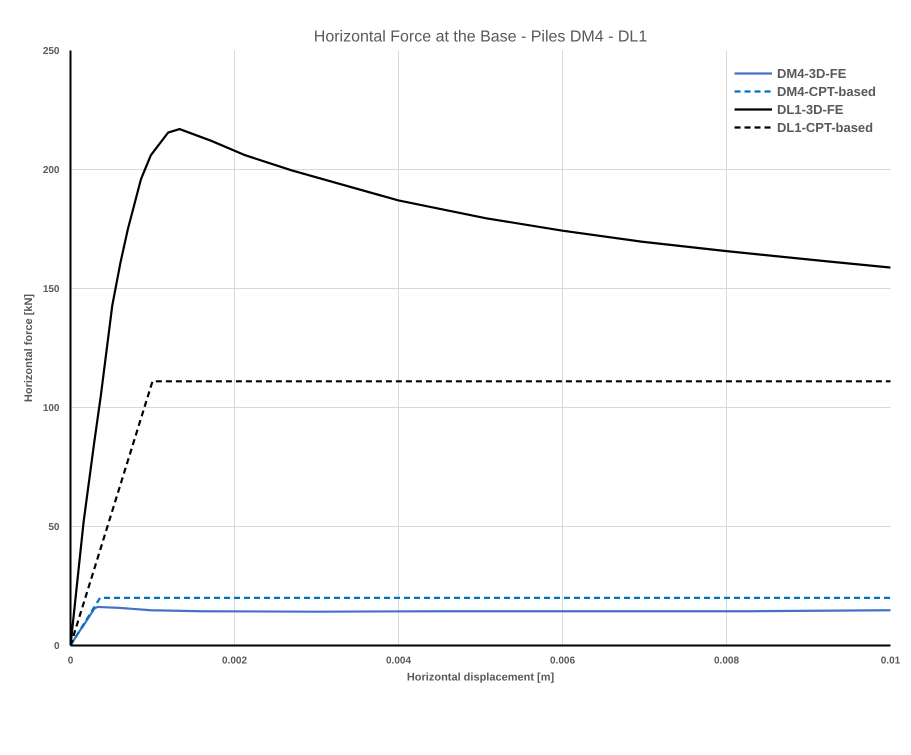 The width and height of the screenshot is (911, 755). I want to click on y-tick-label: 100, so click(51, 408).